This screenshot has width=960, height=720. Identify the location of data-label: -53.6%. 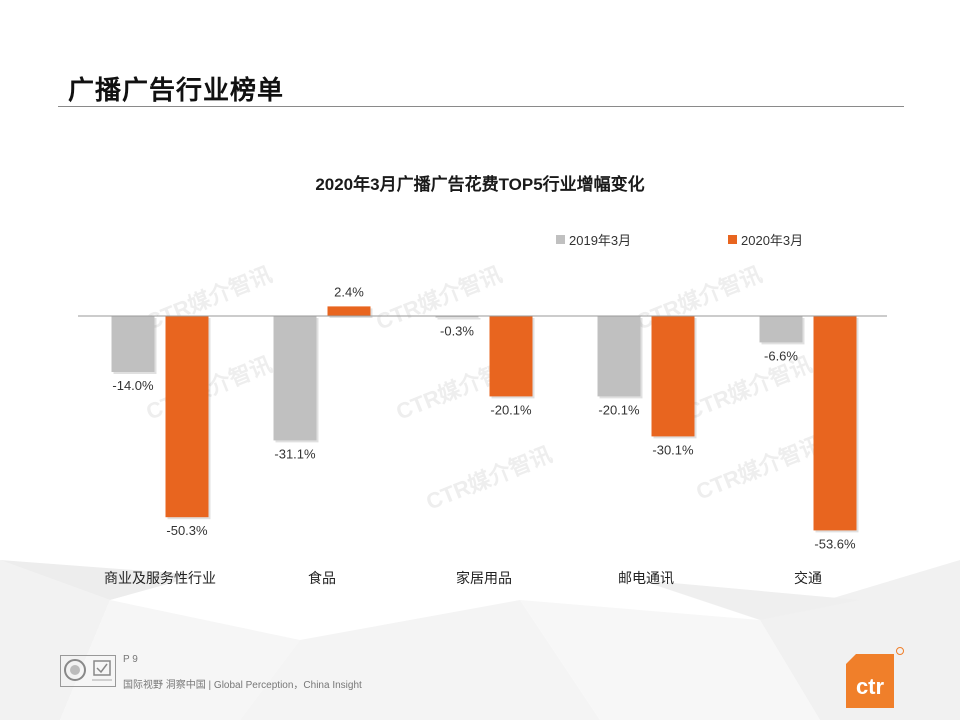
(835, 543).